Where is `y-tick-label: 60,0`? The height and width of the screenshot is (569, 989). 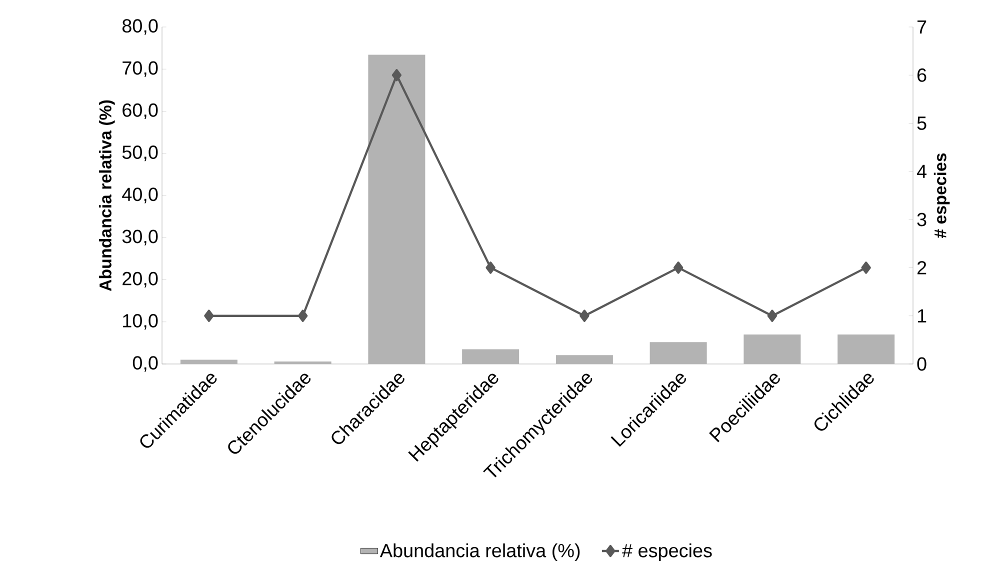 y-tick-label: 60,0 is located at coordinates (140, 111).